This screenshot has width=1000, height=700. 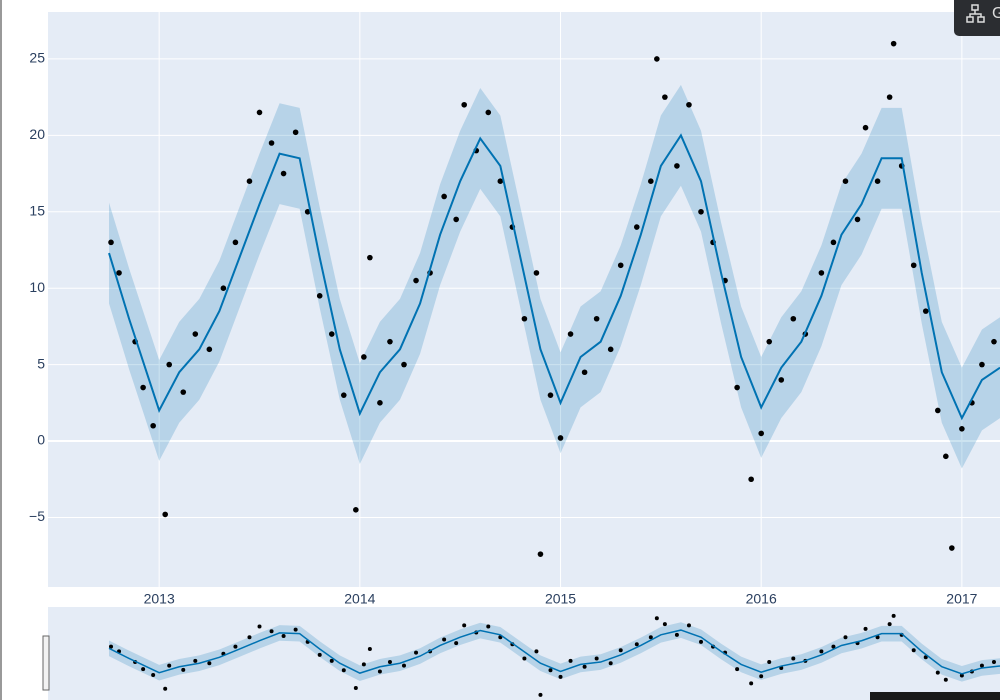 What do you see at coordinates (37, 58) in the screenshot?
I see `y-tick-label: 25` at bounding box center [37, 58].